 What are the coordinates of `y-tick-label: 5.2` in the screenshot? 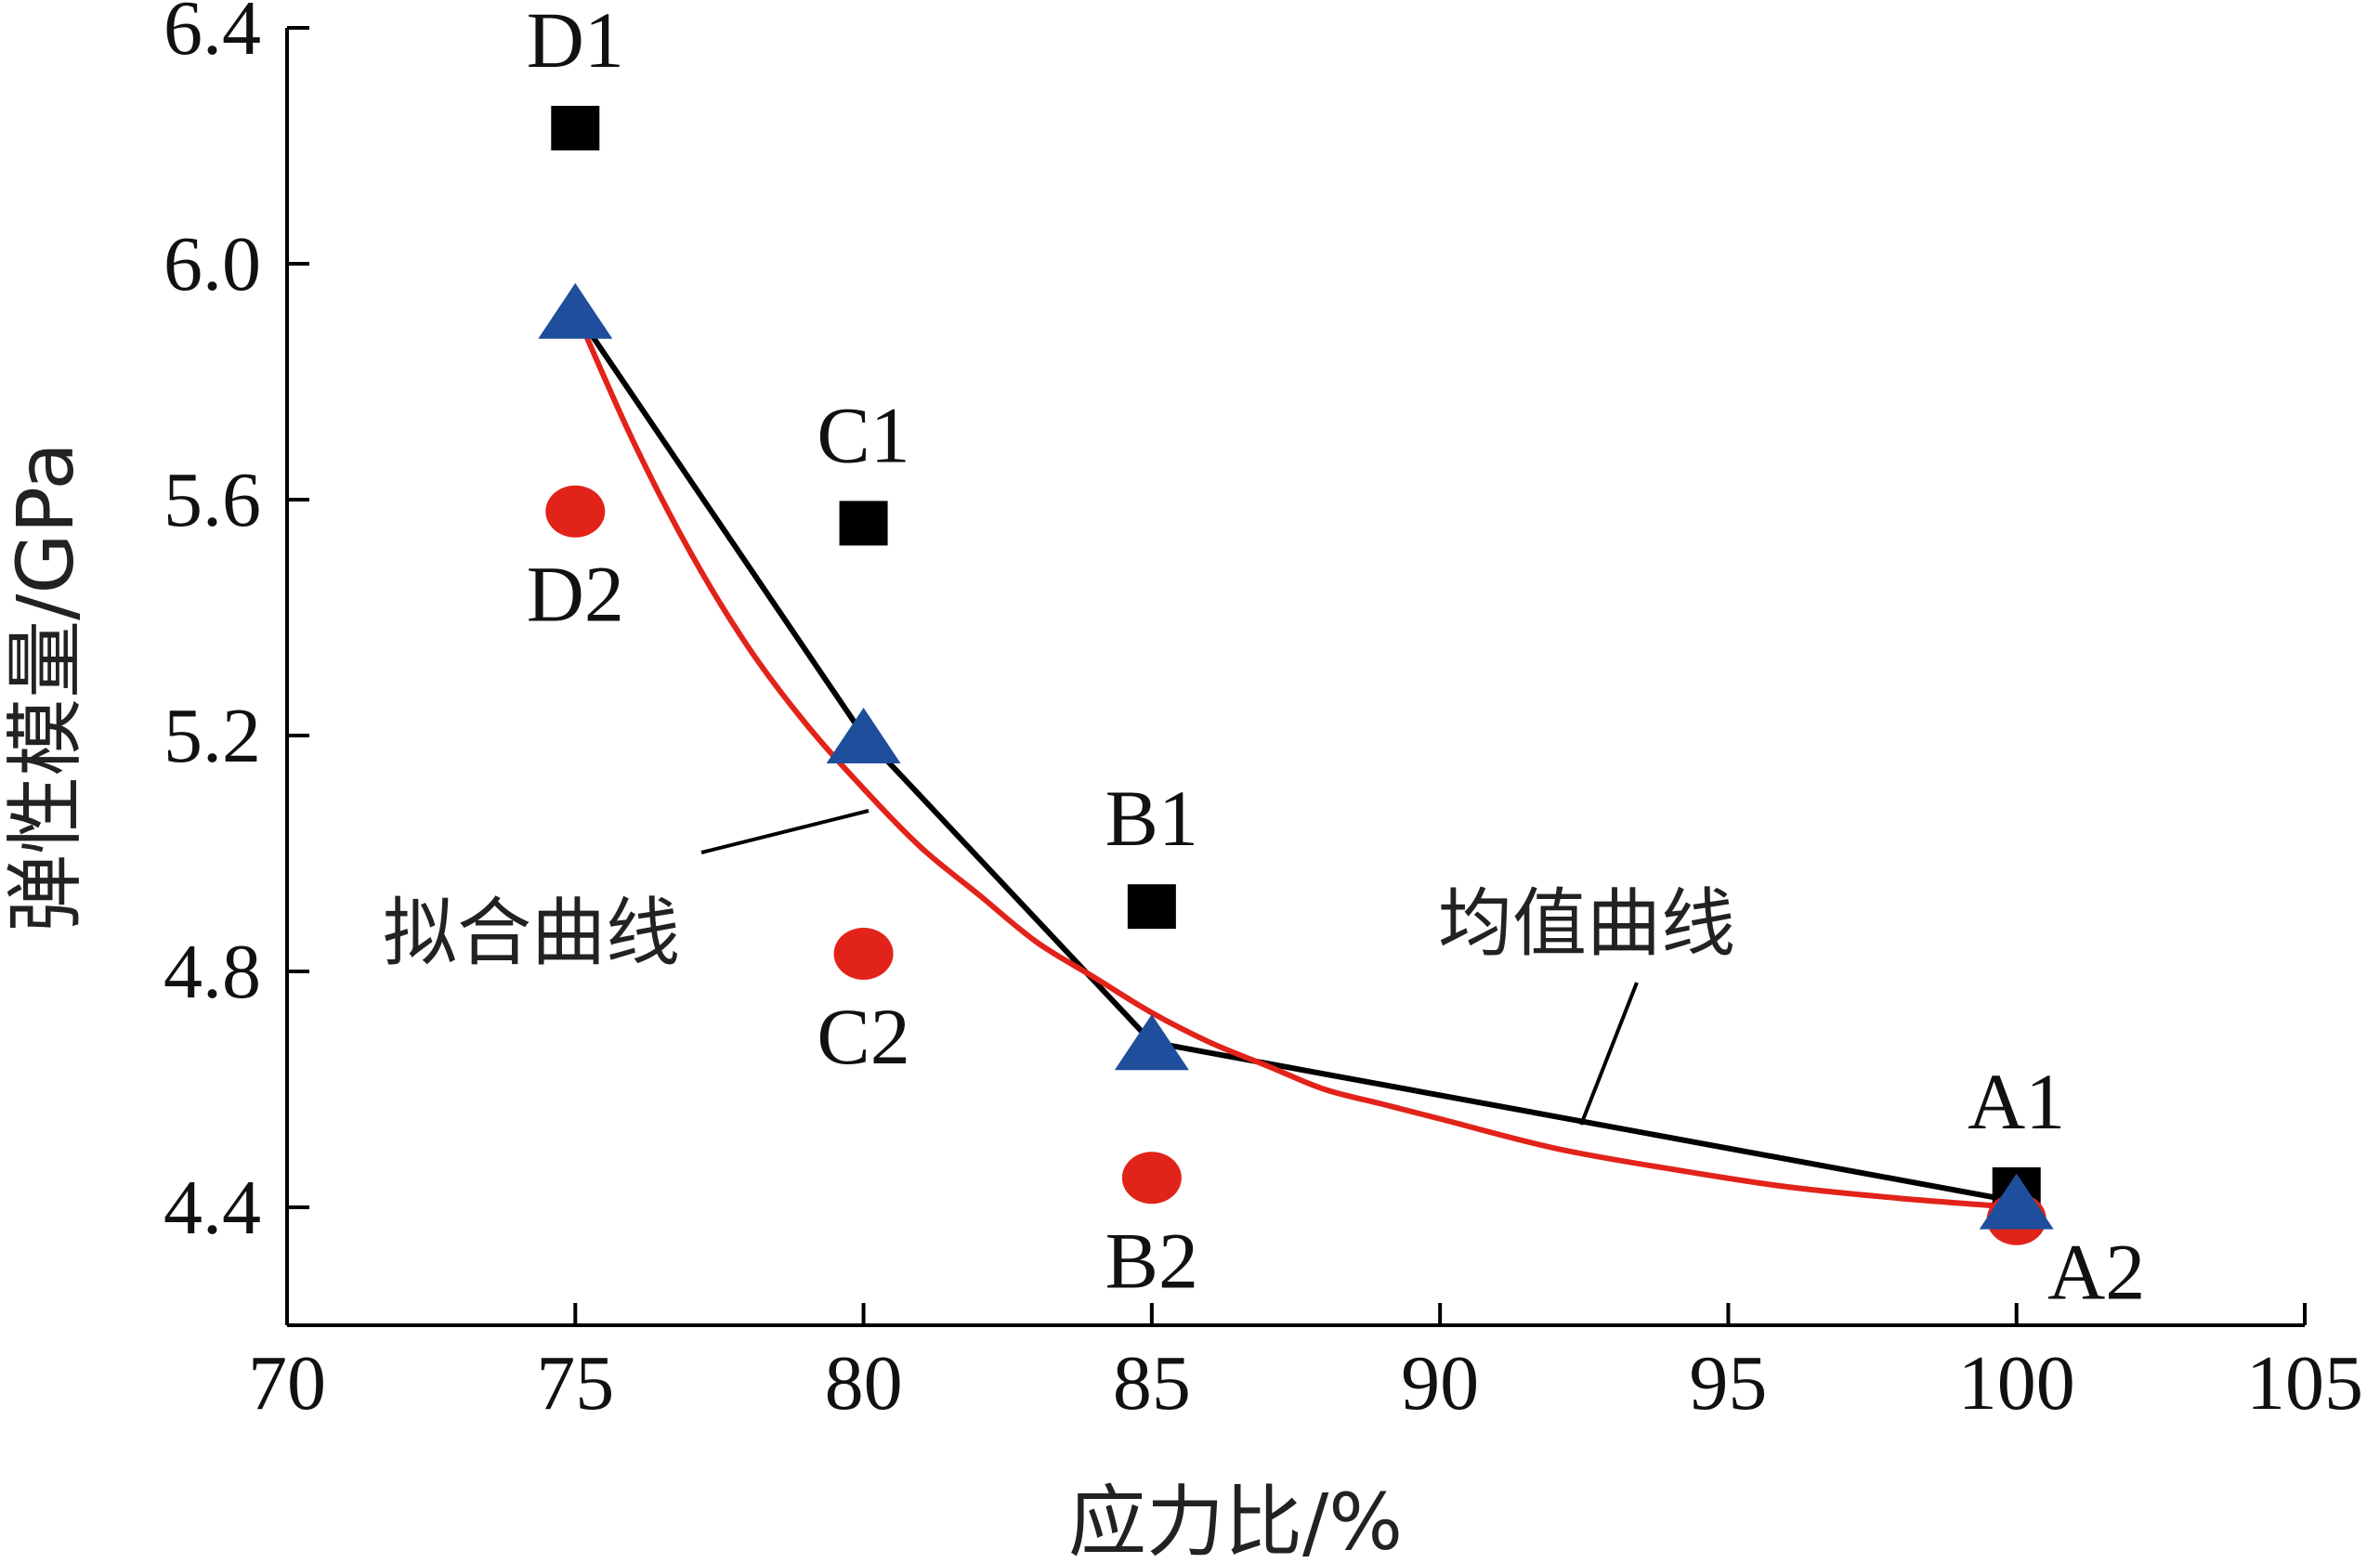 It's located at (212, 736).